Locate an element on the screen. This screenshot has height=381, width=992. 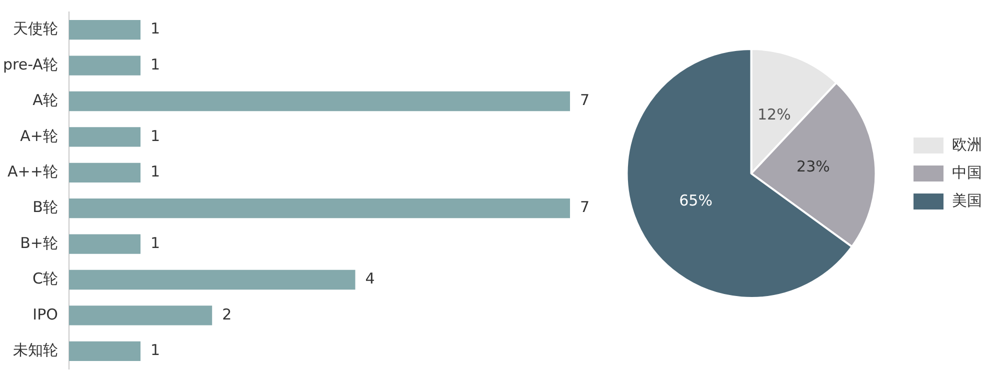
data-label: 12% is located at coordinates (774, 115).